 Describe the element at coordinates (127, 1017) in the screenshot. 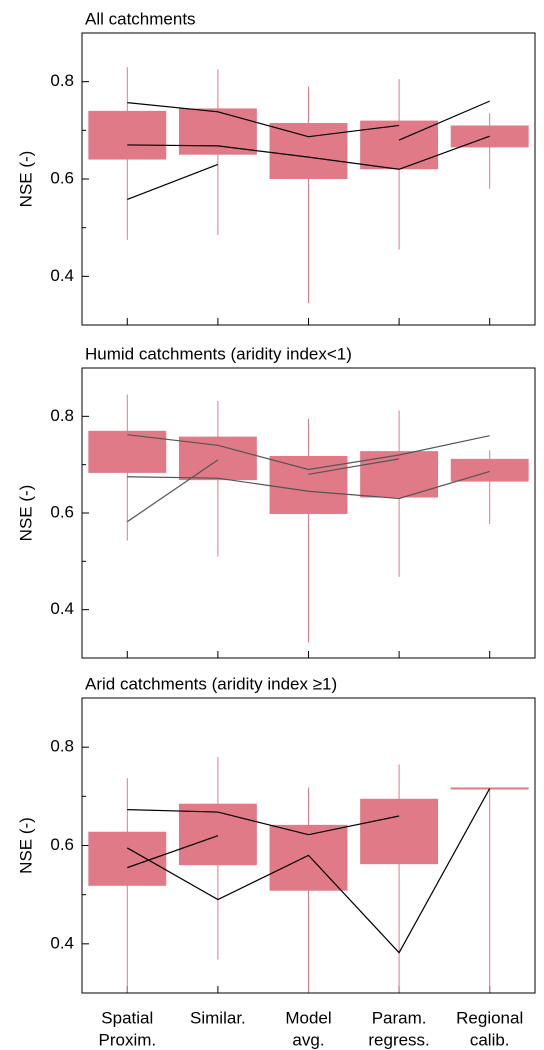

I see `x-tick-label: Spatial` at that location.